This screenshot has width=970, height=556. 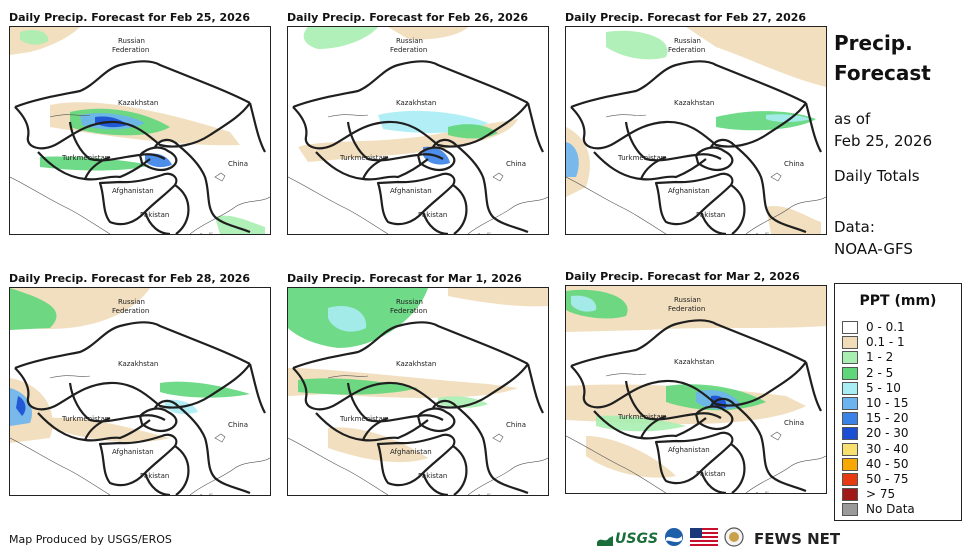 I want to click on legend-item: 0 - 0.1, so click(x=873, y=327).